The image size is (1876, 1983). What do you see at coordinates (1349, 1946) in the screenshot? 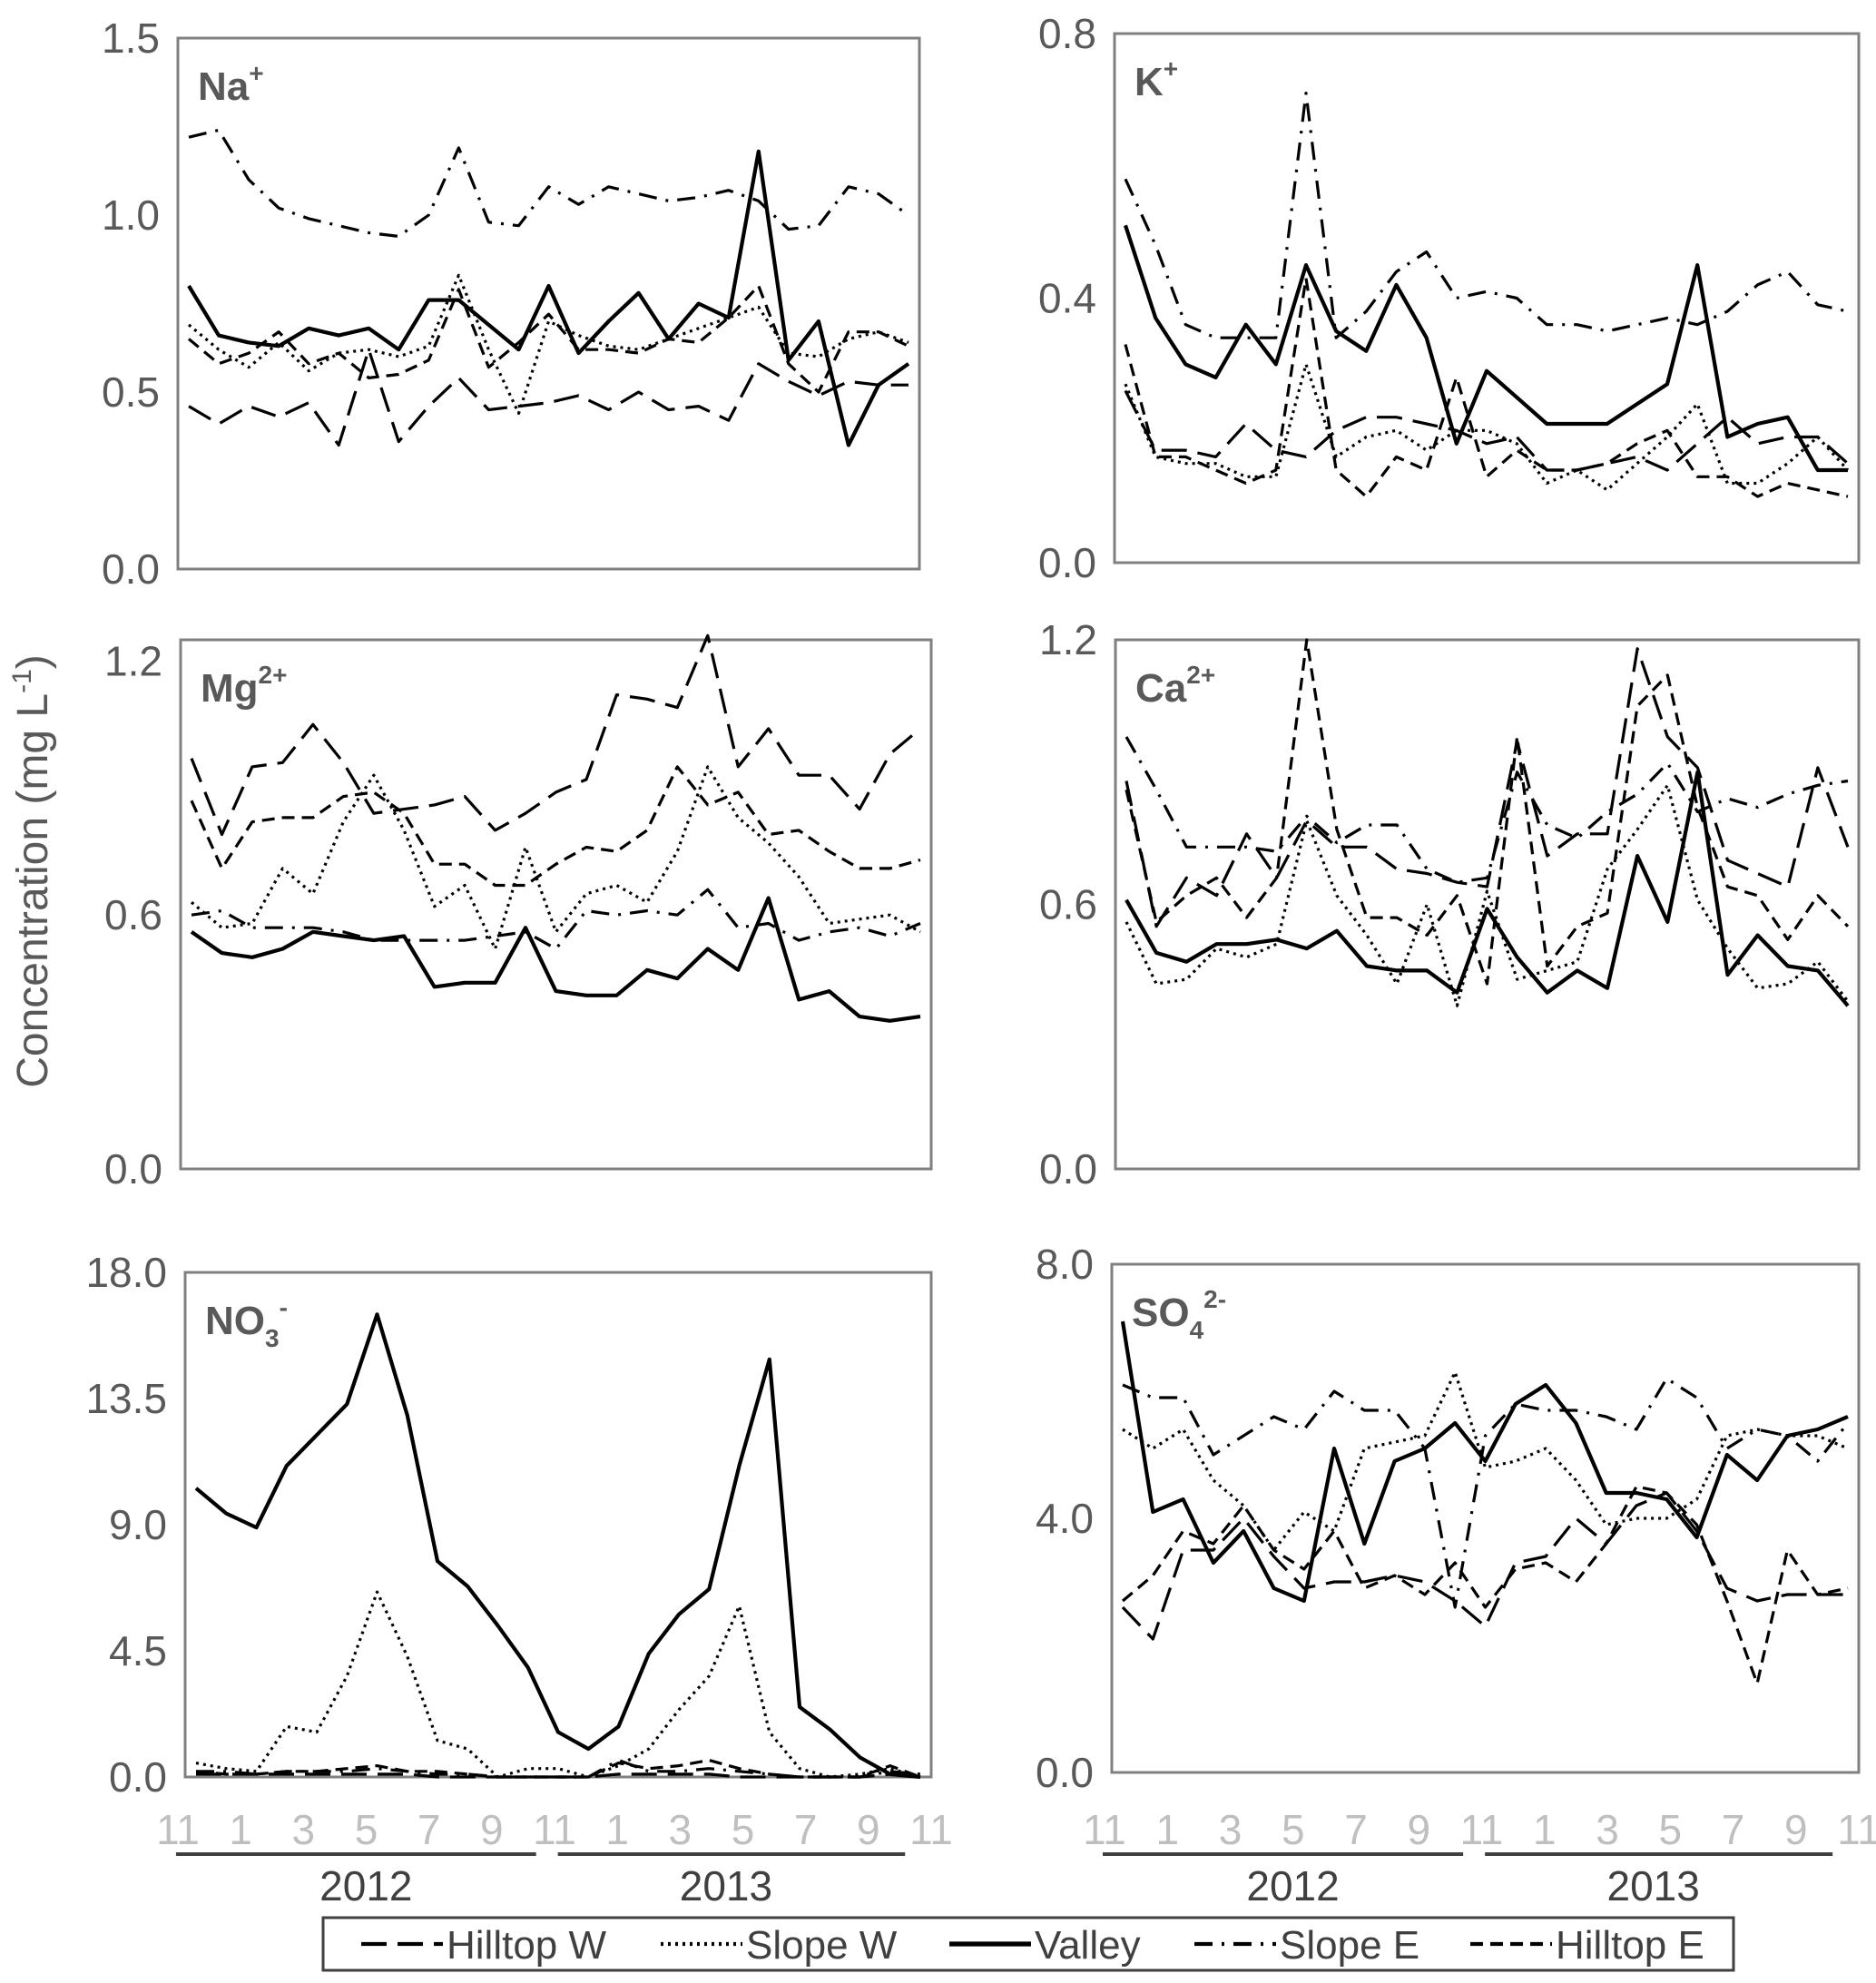
I see `legend-label: Slope E` at bounding box center [1349, 1946].